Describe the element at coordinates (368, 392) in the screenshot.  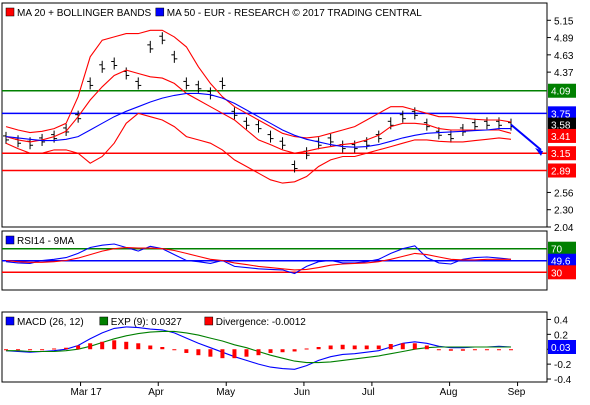
I see `x-tick-label: Jul` at that location.